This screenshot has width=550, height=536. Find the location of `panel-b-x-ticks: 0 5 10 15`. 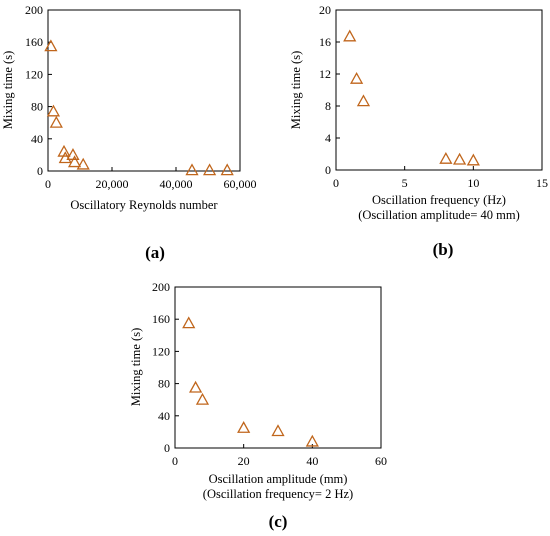

panel-b-x-ticks: 0 5 10 15 is located at coordinates (440, 178).